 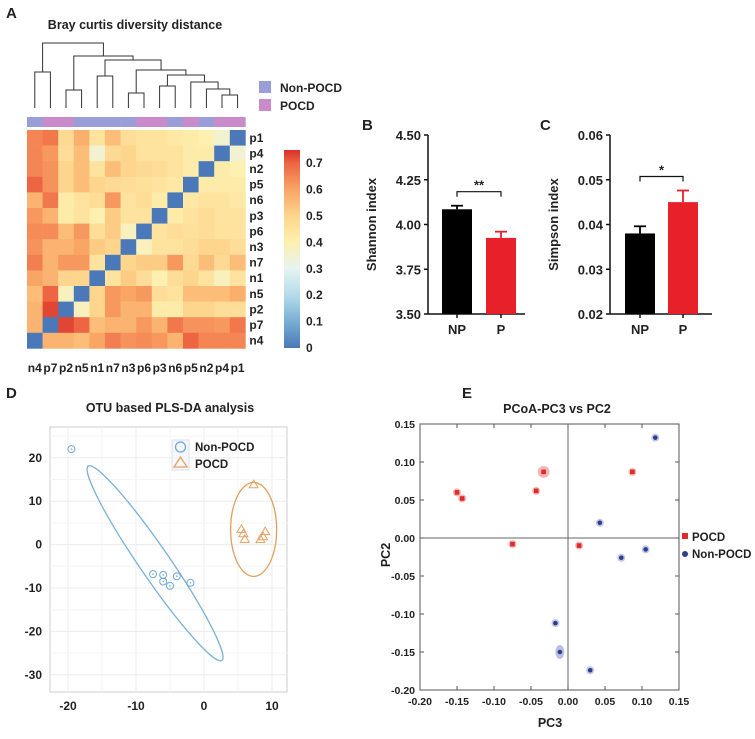 What do you see at coordinates (371, 224) in the screenshot?
I see `y-axis-label: Shannon index` at bounding box center [371, 224].